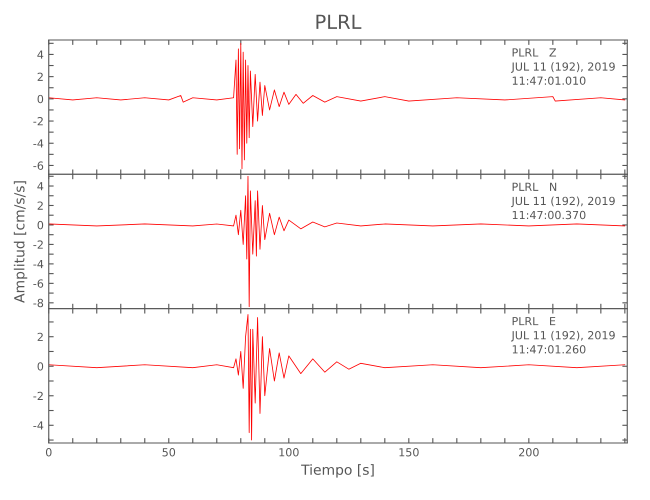 The image size is (650, 500). I want to click on x-tick-label: 50, so click(169, 452).